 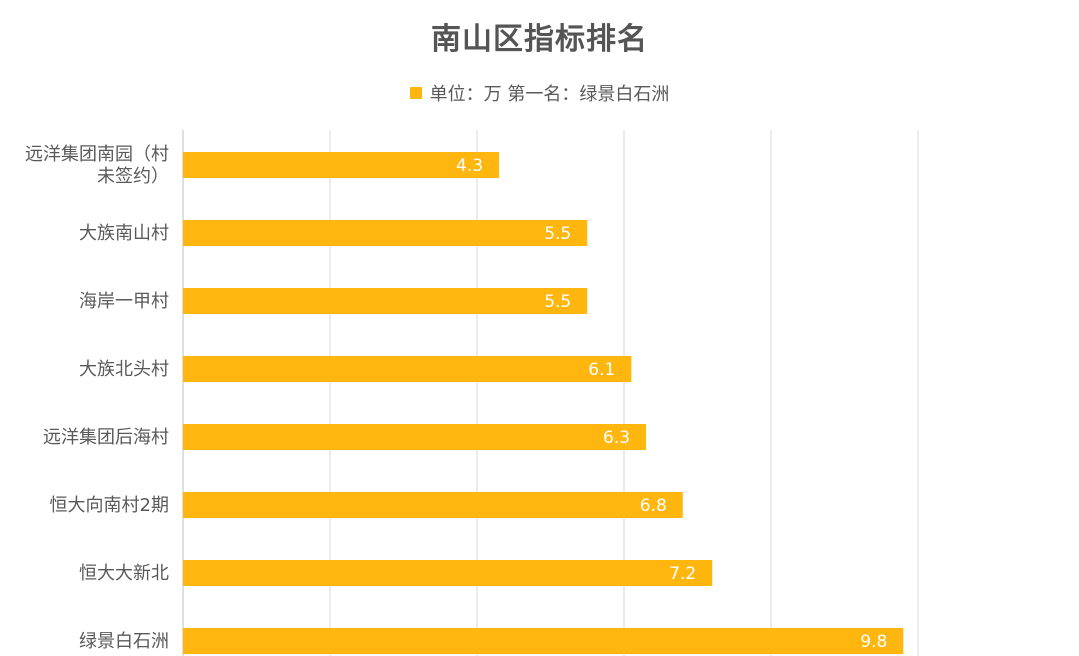 What do you see at coordinates (124, 369) in the screenshot?
I see `category-label: 大族北头村` at bounding box center [124, 369].